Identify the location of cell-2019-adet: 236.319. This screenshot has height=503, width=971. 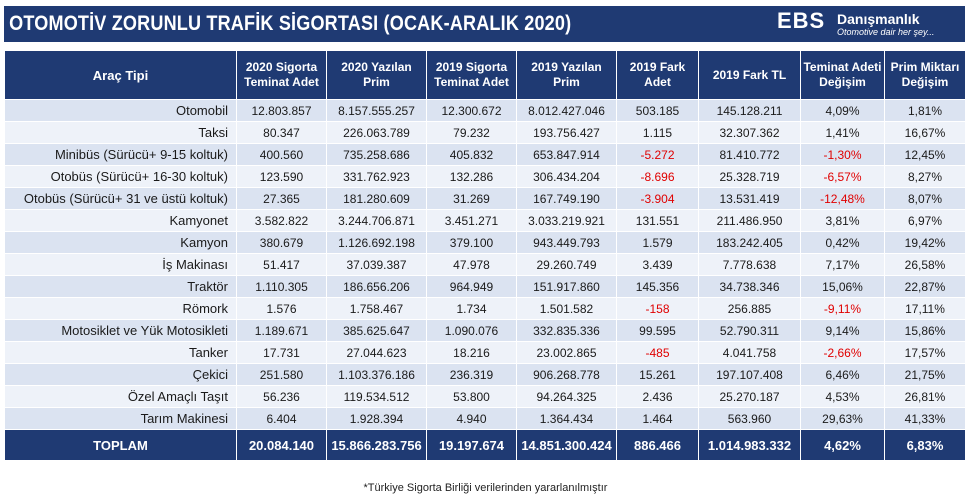
(471, 374).